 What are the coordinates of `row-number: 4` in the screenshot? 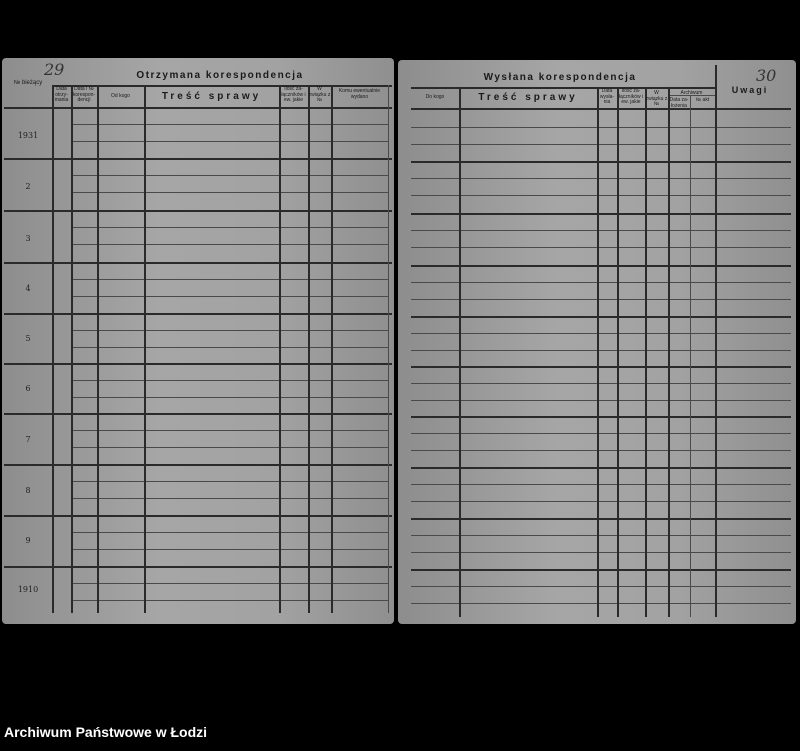 It's located at (28, 288).